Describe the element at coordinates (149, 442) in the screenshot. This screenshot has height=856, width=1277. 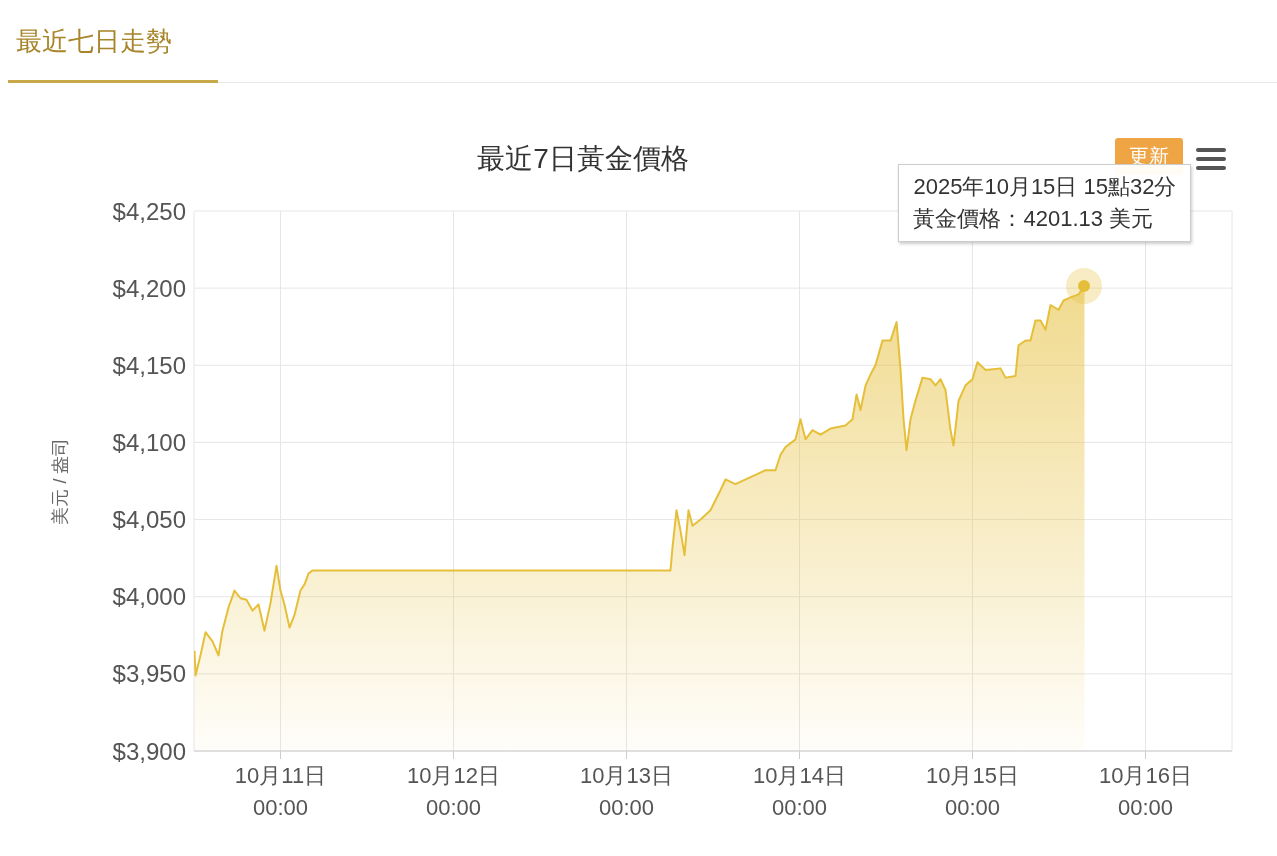
I see `y-tick-label: $4,100` at that location.